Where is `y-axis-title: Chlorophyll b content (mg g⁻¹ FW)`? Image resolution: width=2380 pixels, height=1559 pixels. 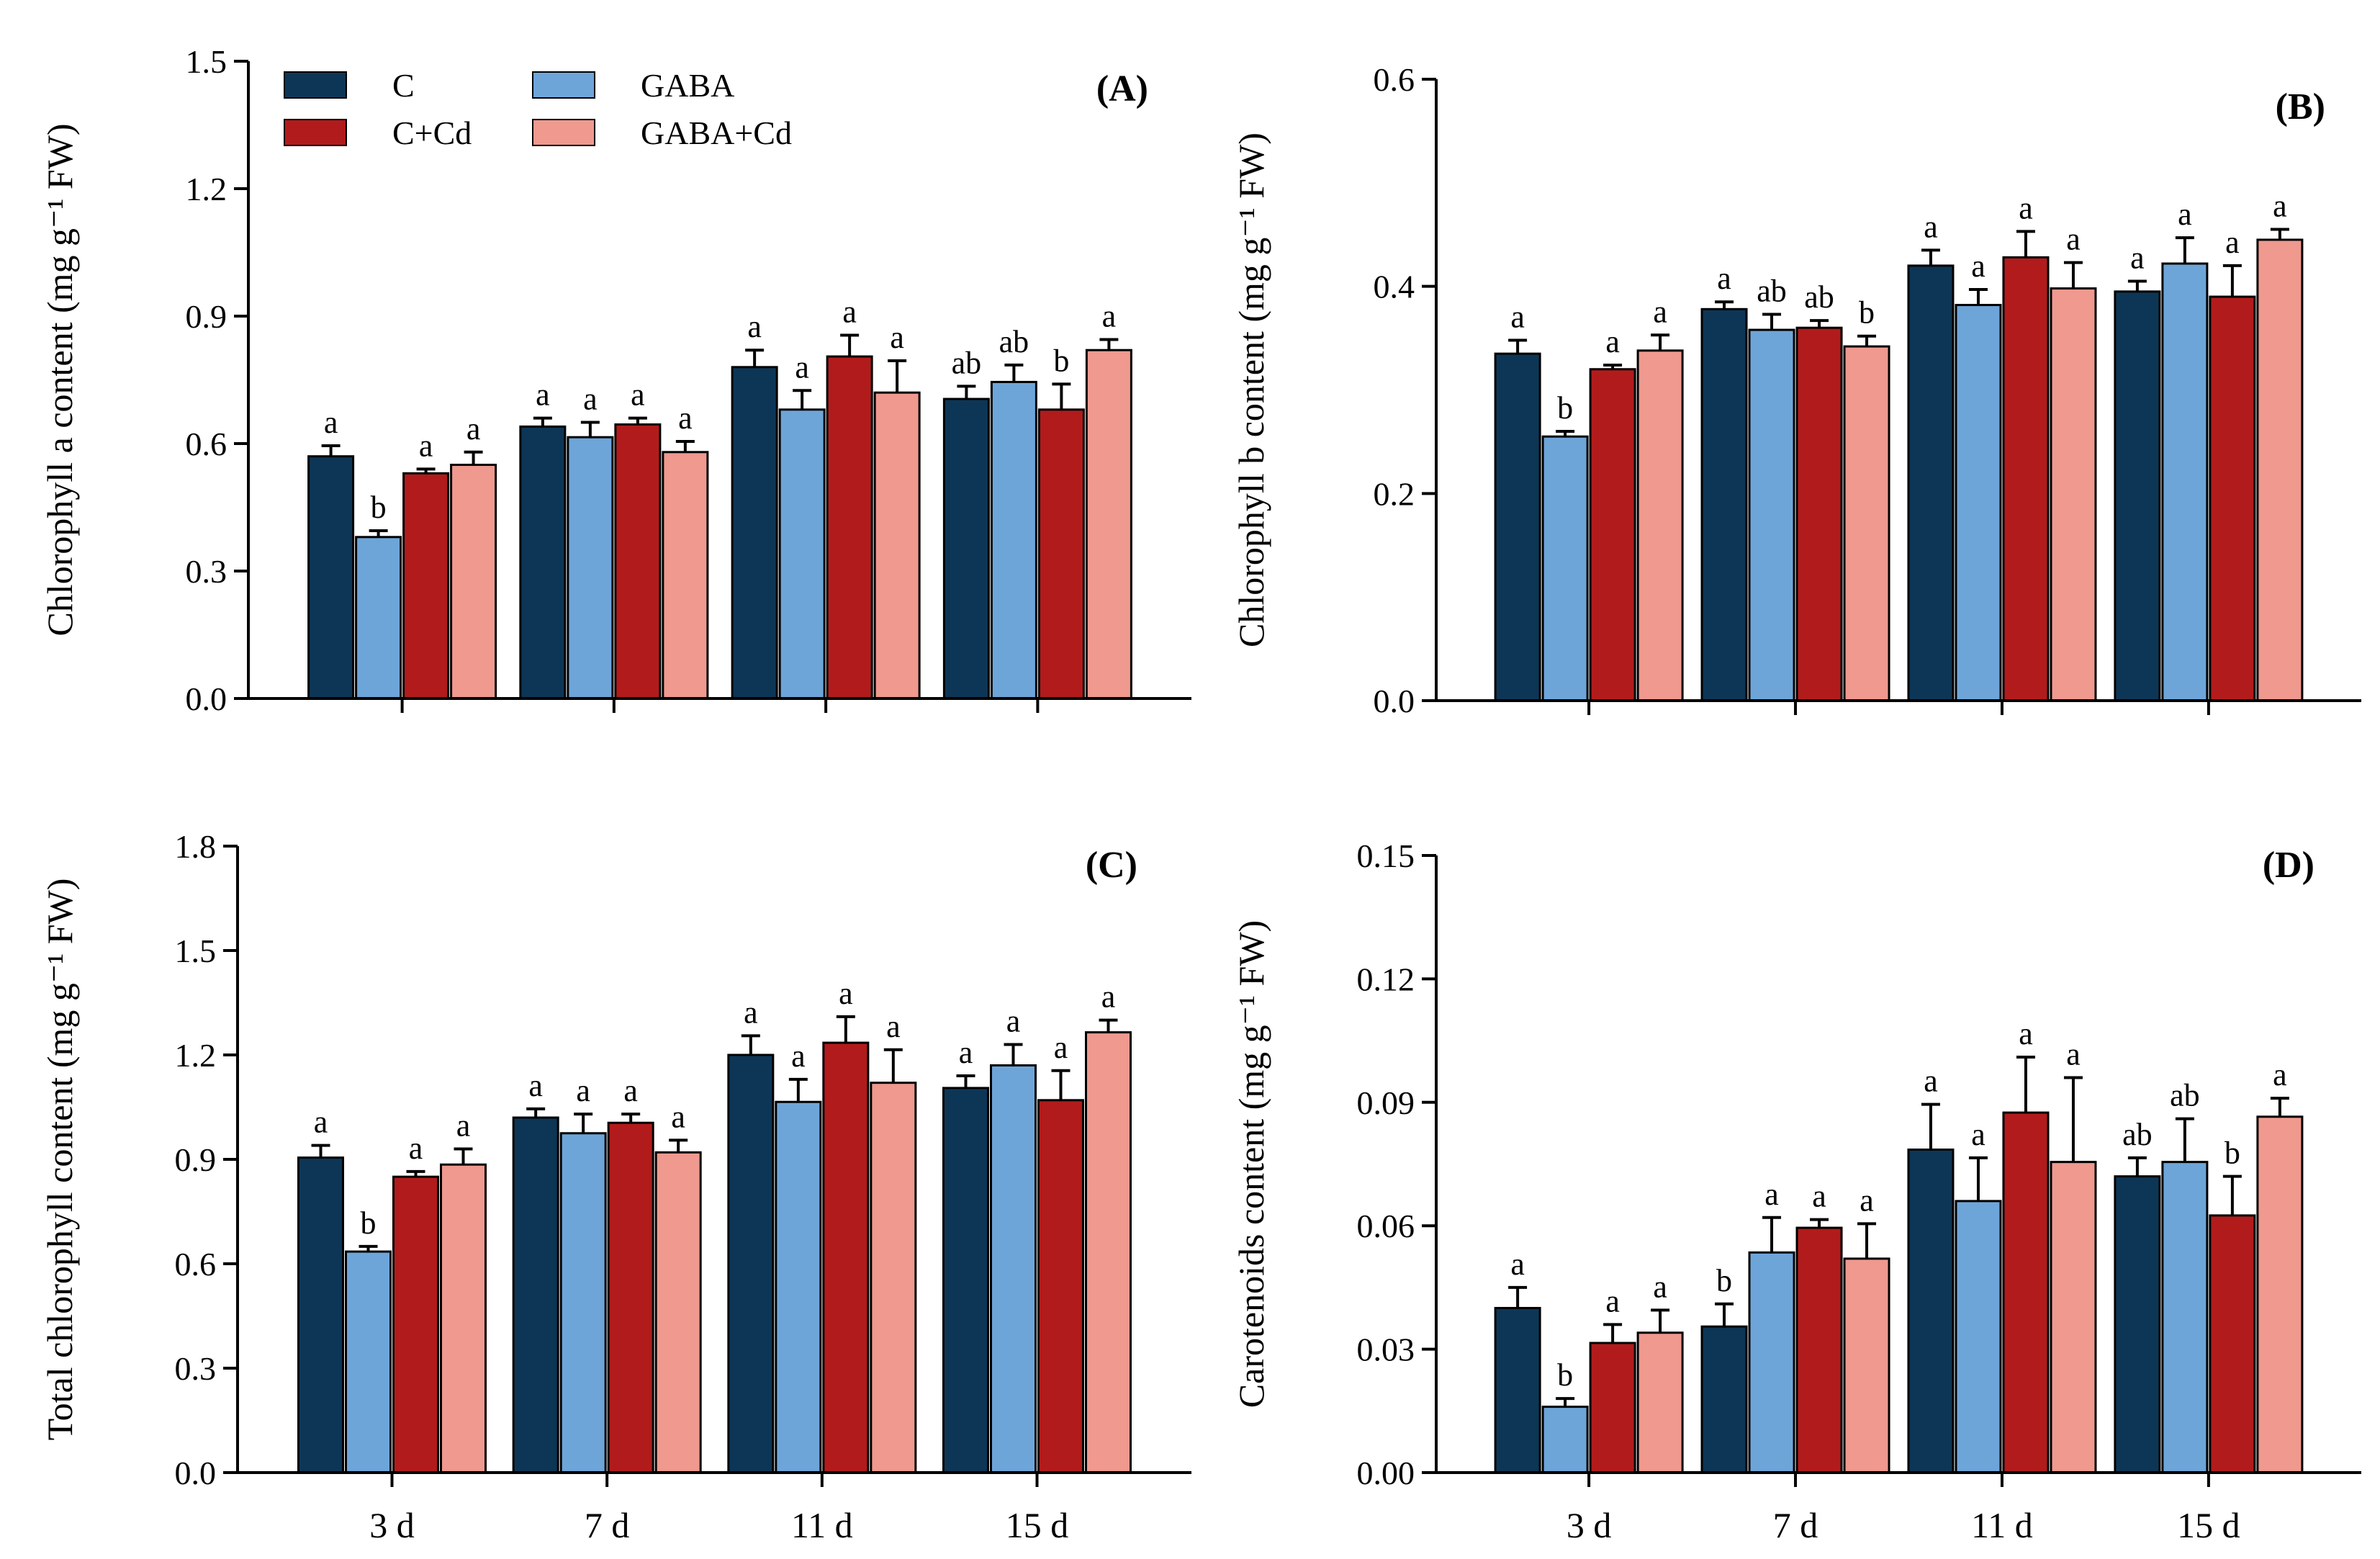 y-axis-title: Chlorophyll b content (mg g⁻¹ FW) is located at coordinates (1251, 389).